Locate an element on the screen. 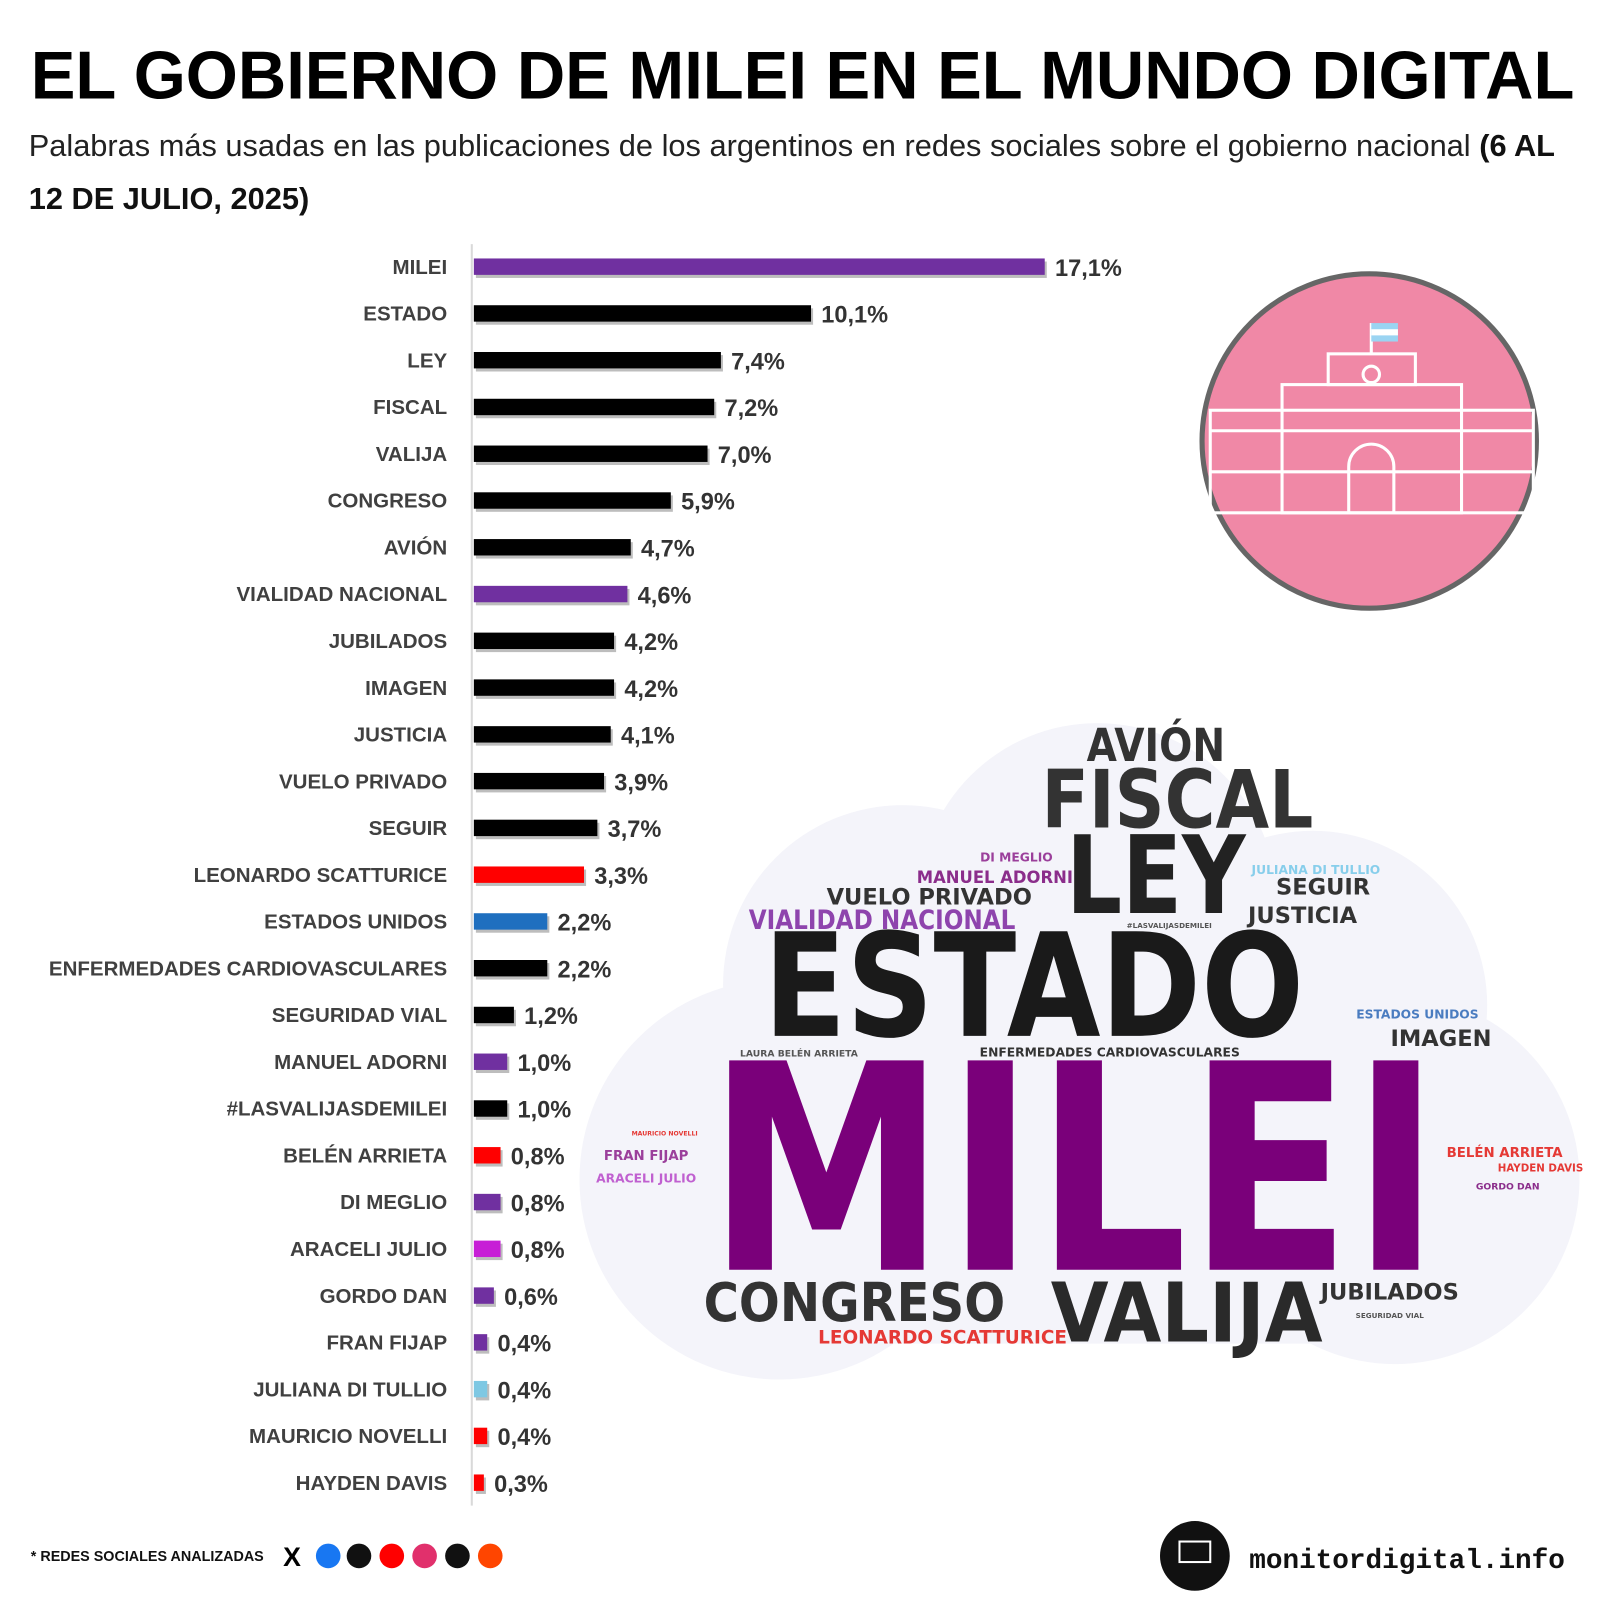  value-label: 3,3% is located at coordinates (621, 876).